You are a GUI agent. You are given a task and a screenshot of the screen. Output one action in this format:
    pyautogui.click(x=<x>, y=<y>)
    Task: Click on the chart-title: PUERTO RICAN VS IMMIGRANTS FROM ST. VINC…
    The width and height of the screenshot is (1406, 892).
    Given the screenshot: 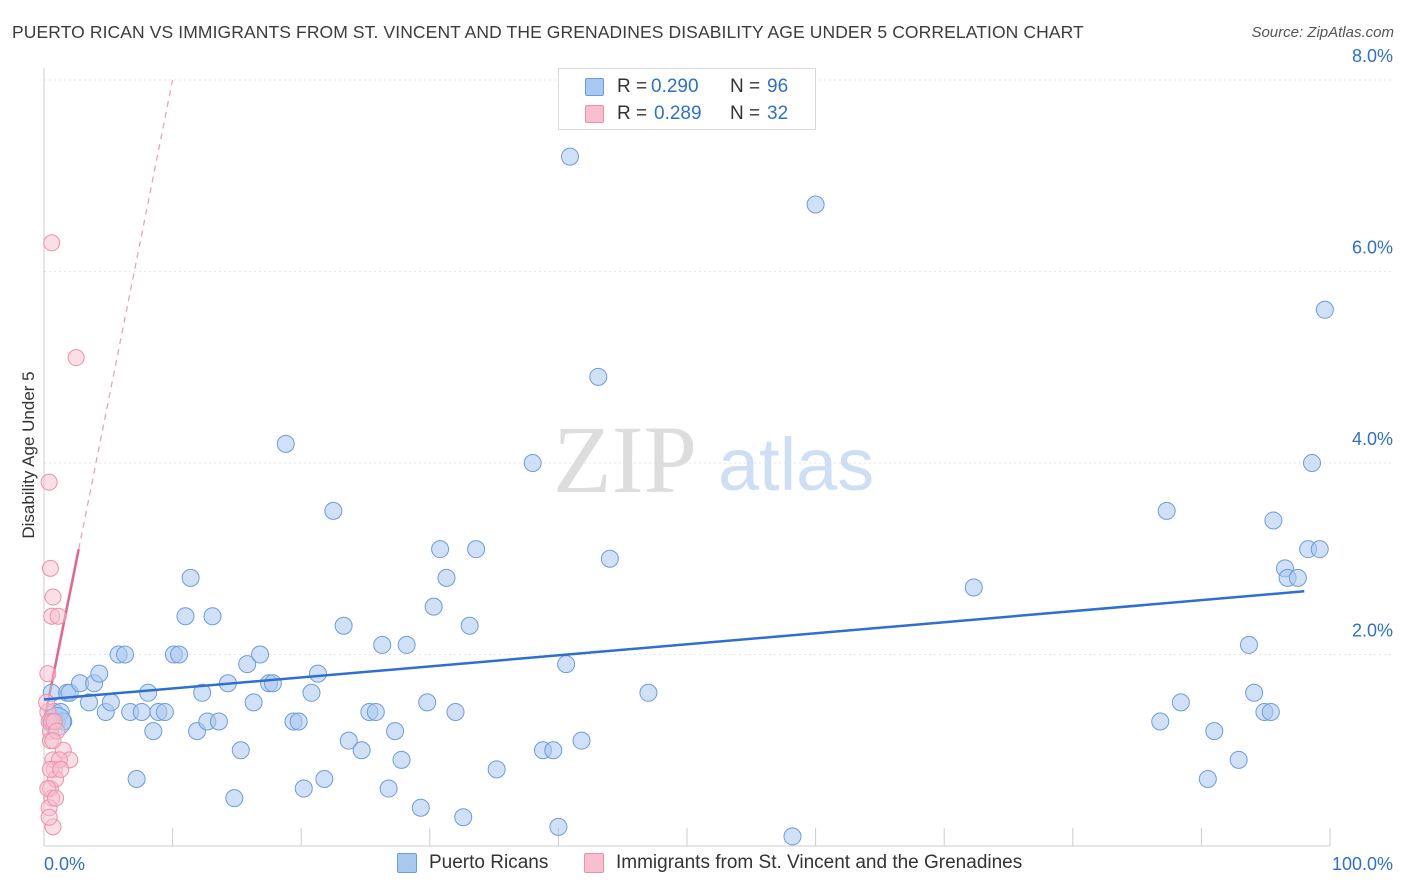 What is the action you would take?
    pyautogui.click(x=548, y=32)
    